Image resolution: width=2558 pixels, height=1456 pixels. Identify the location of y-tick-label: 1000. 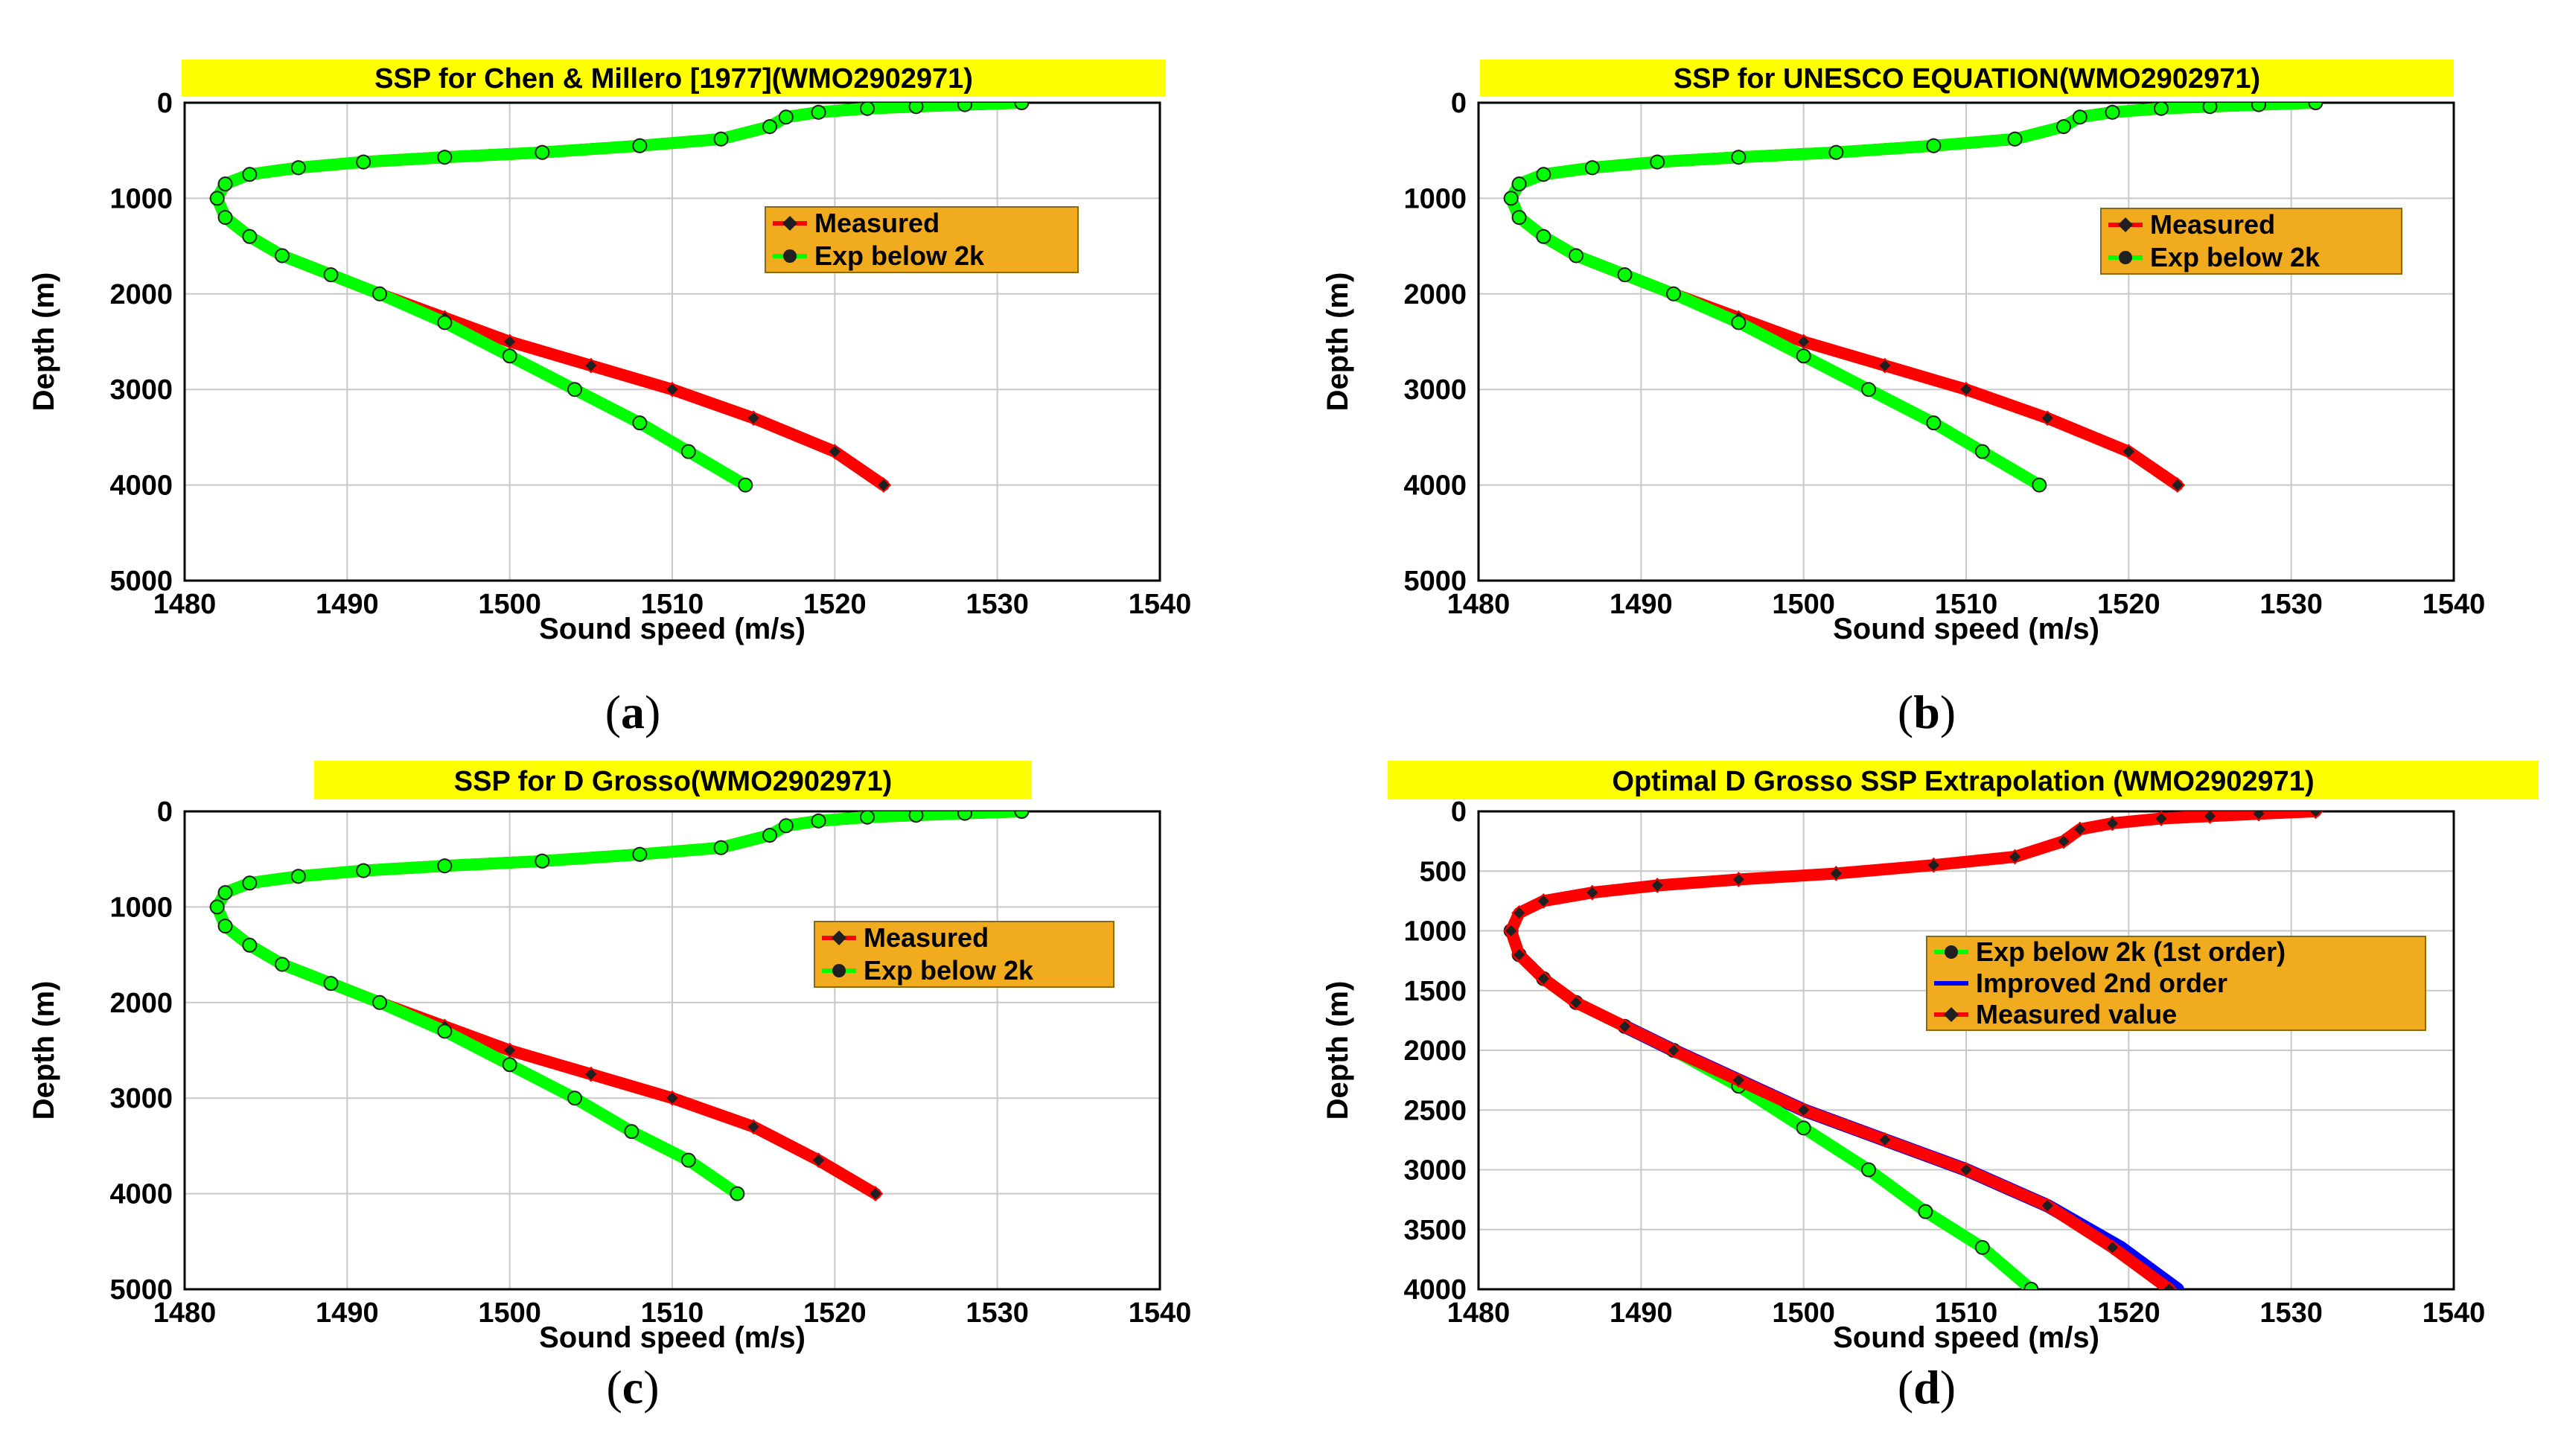
(1435, 932).